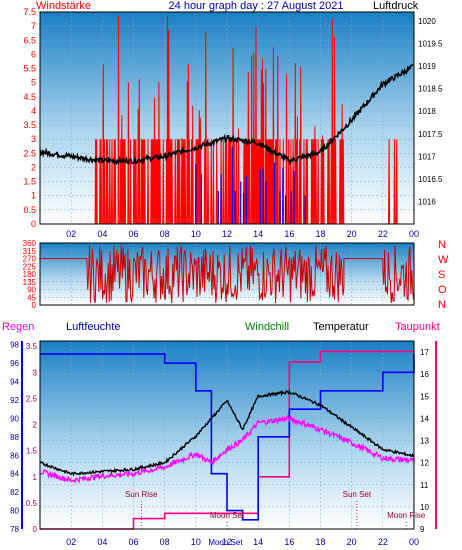 The width and height of the screenshot is (462, 550). Describe the element at coordinates (422, 529) in the screenshot. I see `temp-tick-label: 9` at that location.